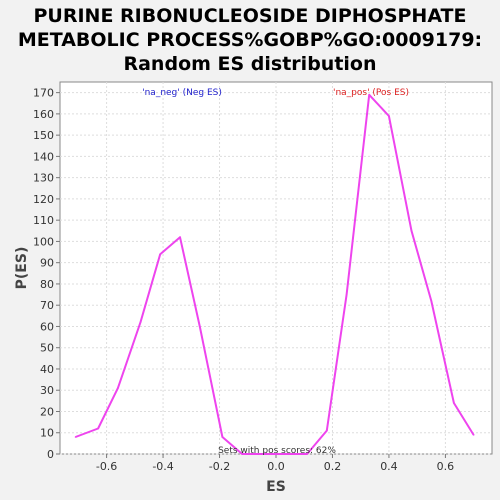 Image resolution: width=500 pixels, height=500 pixels. What do you see at coordinates (47, 326) in the screenshot?
I see `y-tick-label: 60` at bounding box center [47, 326].